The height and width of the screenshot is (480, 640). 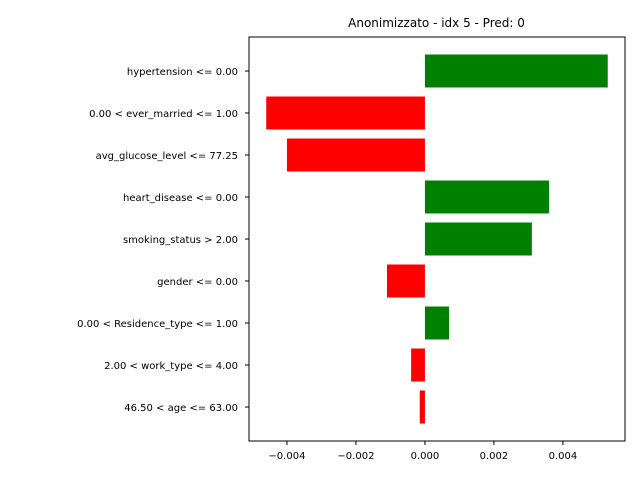 What do you see at coordinates (494, 456) in the screenshot?
I see `x-tick-label-3: 0.002` at bounding box center [494, 456].